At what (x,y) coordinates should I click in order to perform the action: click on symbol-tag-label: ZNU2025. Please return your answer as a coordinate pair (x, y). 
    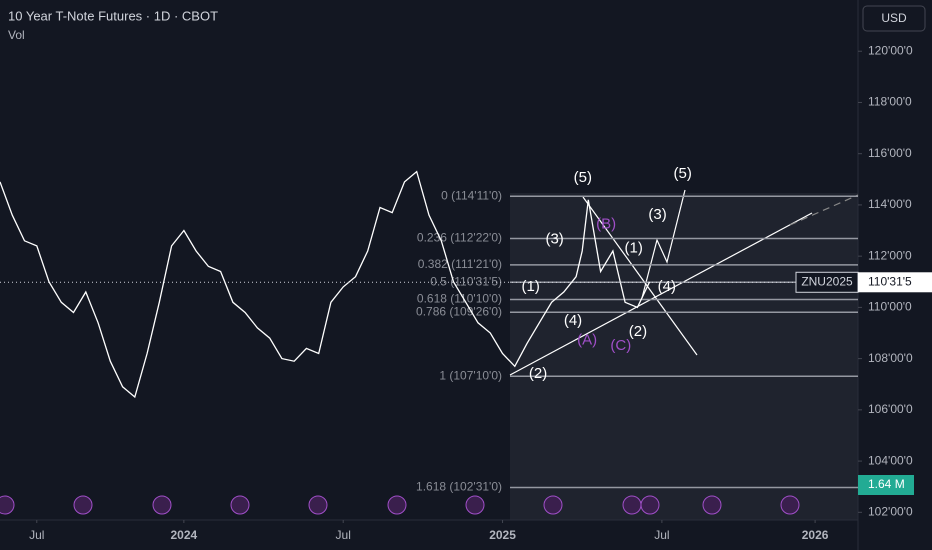
    Looking at the image, I should click on (827, 281).